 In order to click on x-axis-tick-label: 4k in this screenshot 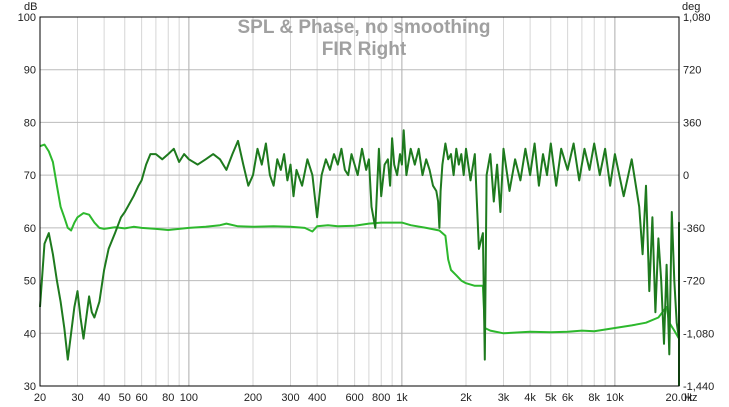, I will do `click(530, 398)`.